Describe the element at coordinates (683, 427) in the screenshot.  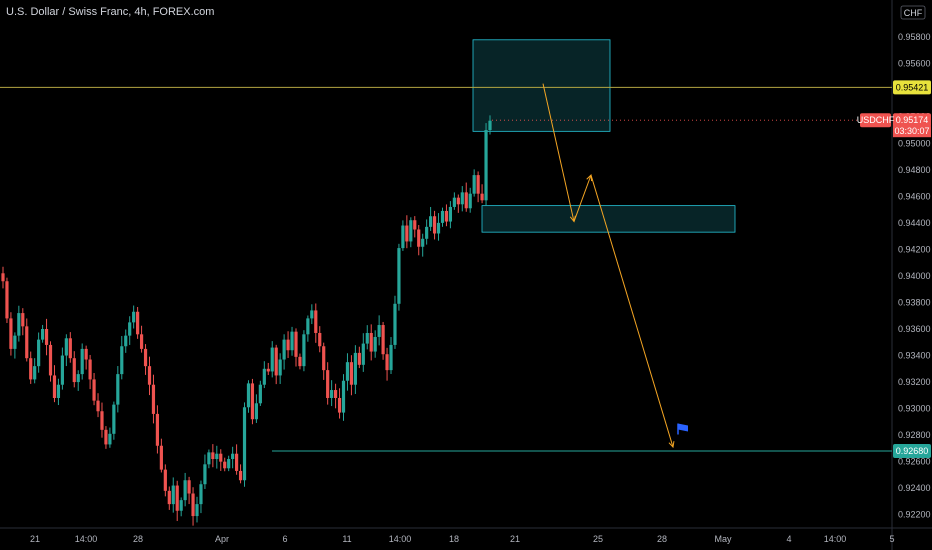
I see `flag-icon` at that location.